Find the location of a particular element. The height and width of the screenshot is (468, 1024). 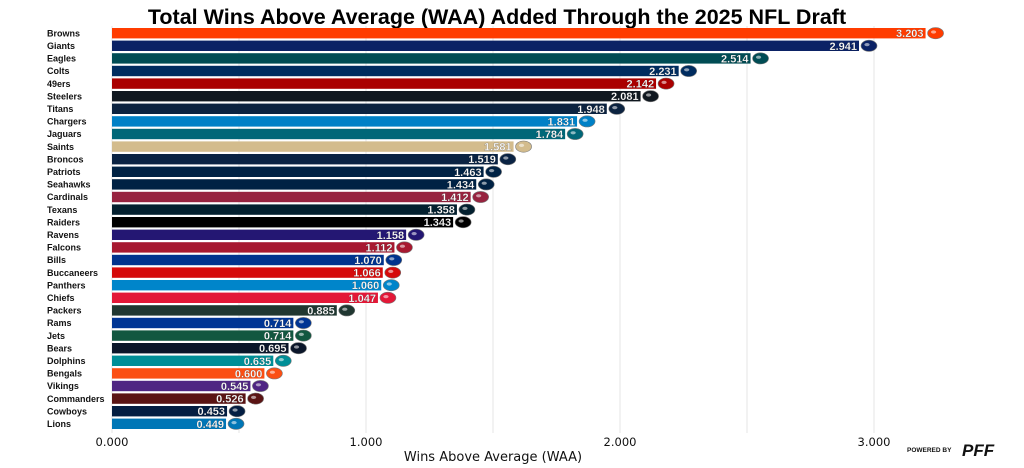

chargers-logo is located at coordinates (587, 121).